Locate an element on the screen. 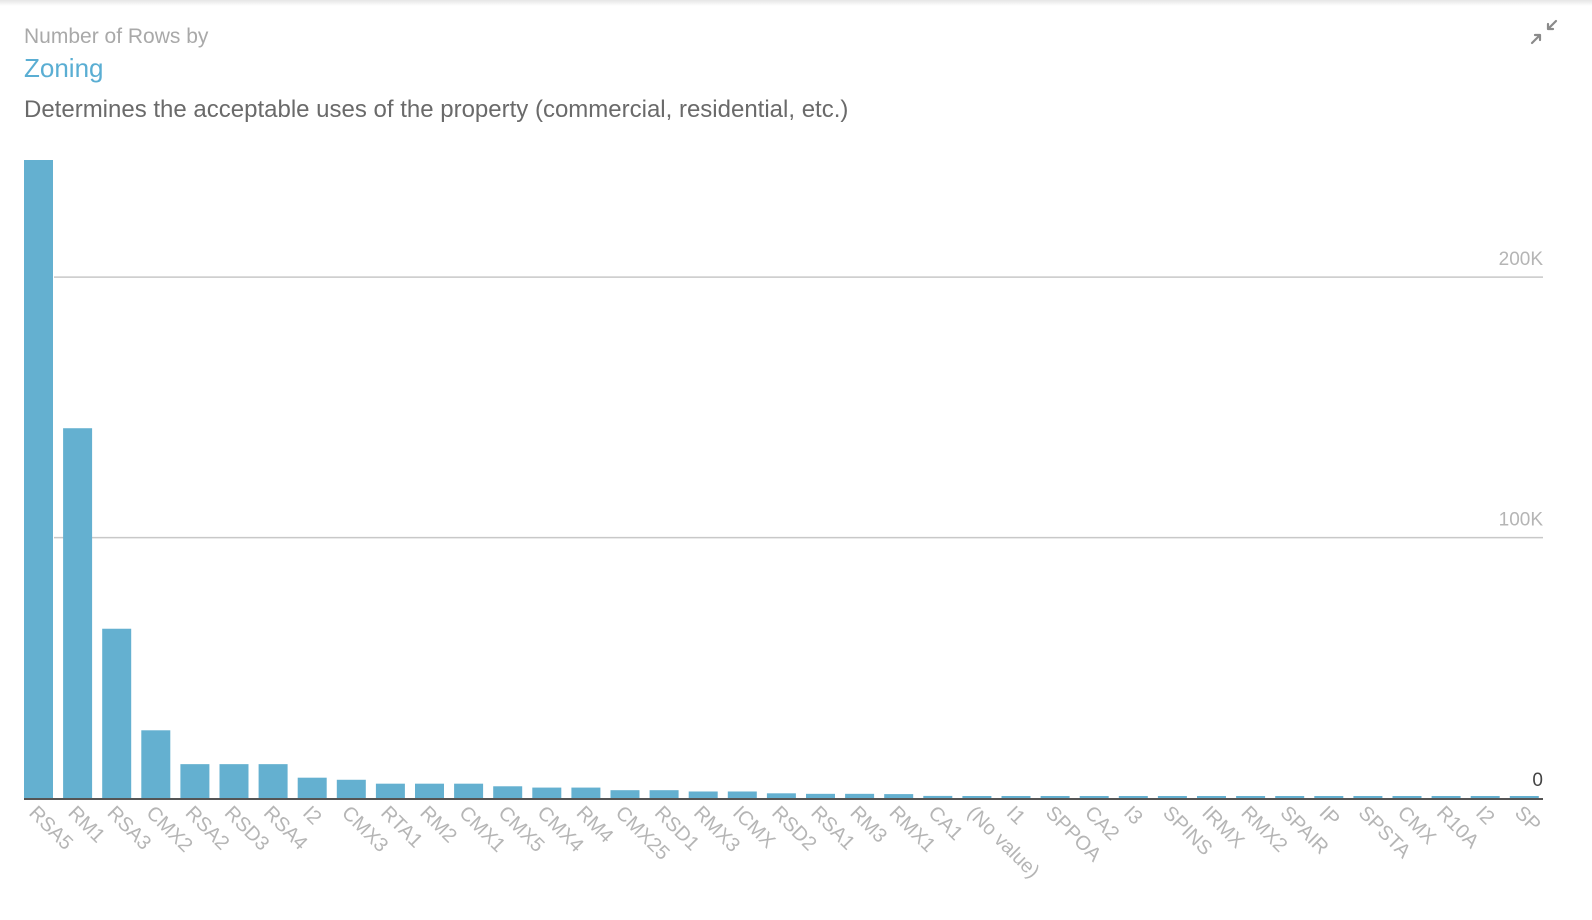  x-tick-label: RSA4 is located at coordinates (285, 828).